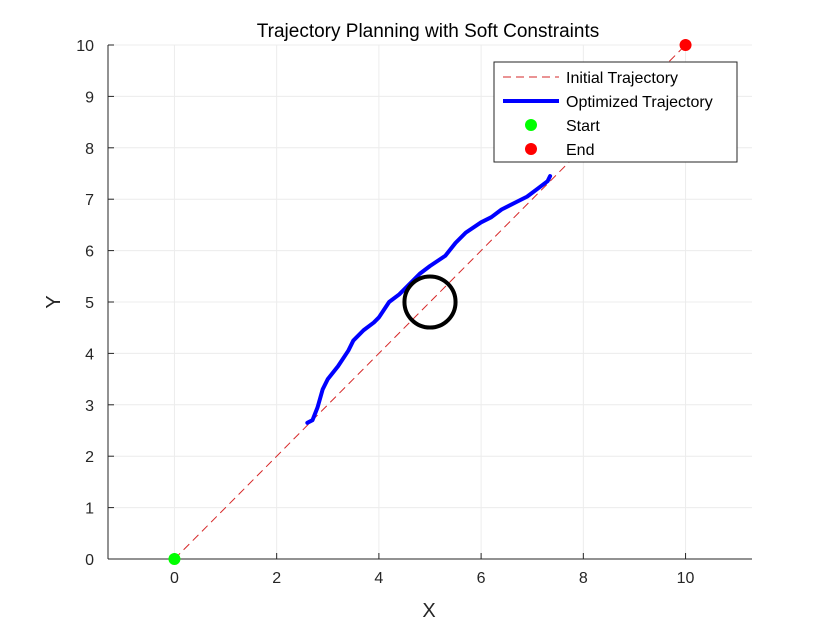 This screenshot has height=625, width=830. What do you see at coordinates (580, 150) in the screenshot?
I see `legend-label: End` at bounding box center [580, 150].